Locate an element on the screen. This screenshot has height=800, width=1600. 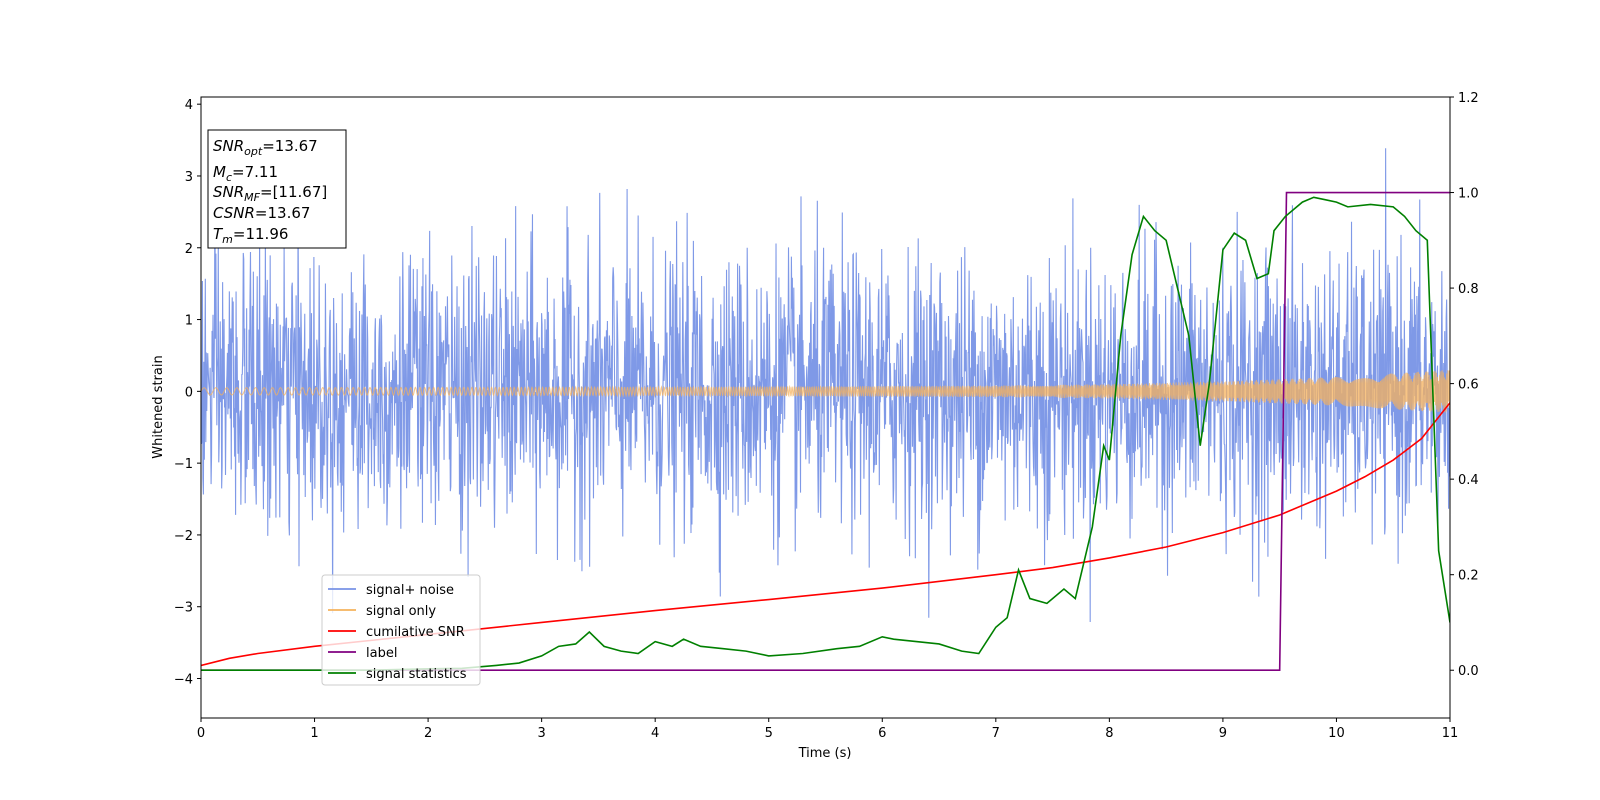
y-left-tick-label: 3 is located at coordinates (189, 177).